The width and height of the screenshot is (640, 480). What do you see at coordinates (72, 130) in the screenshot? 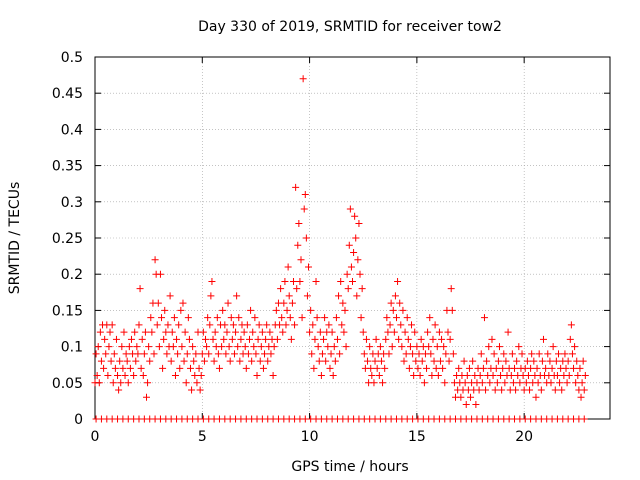
I see `y-tick-label: 0.4` at bounding box center [72, 130].